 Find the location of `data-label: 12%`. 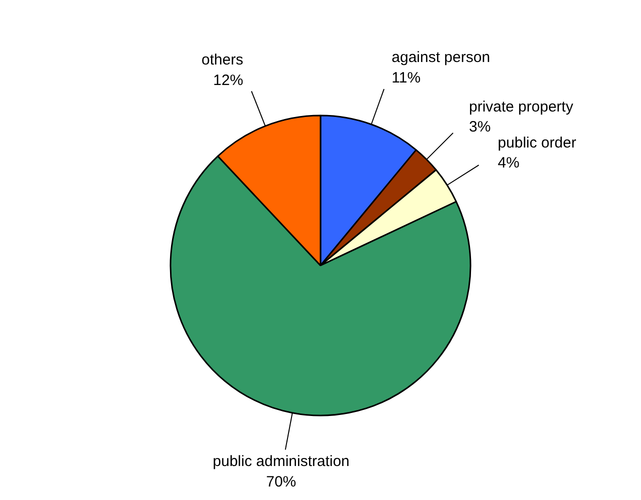

data-label: 12% is located at coordinates (228, 80).